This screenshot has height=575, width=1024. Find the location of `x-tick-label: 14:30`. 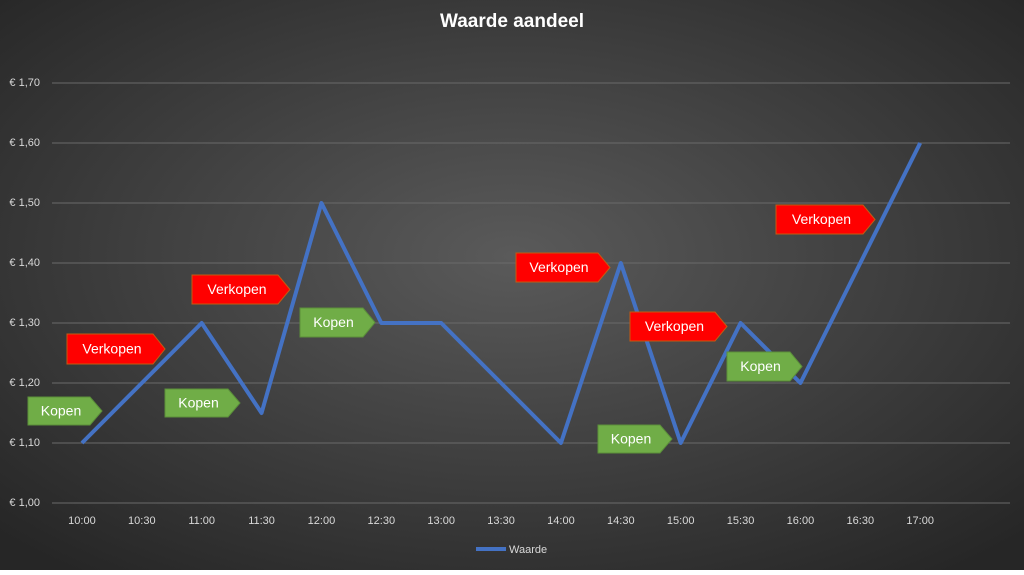

x-tick-label: 14:30 is located at coordinates (621, 521).